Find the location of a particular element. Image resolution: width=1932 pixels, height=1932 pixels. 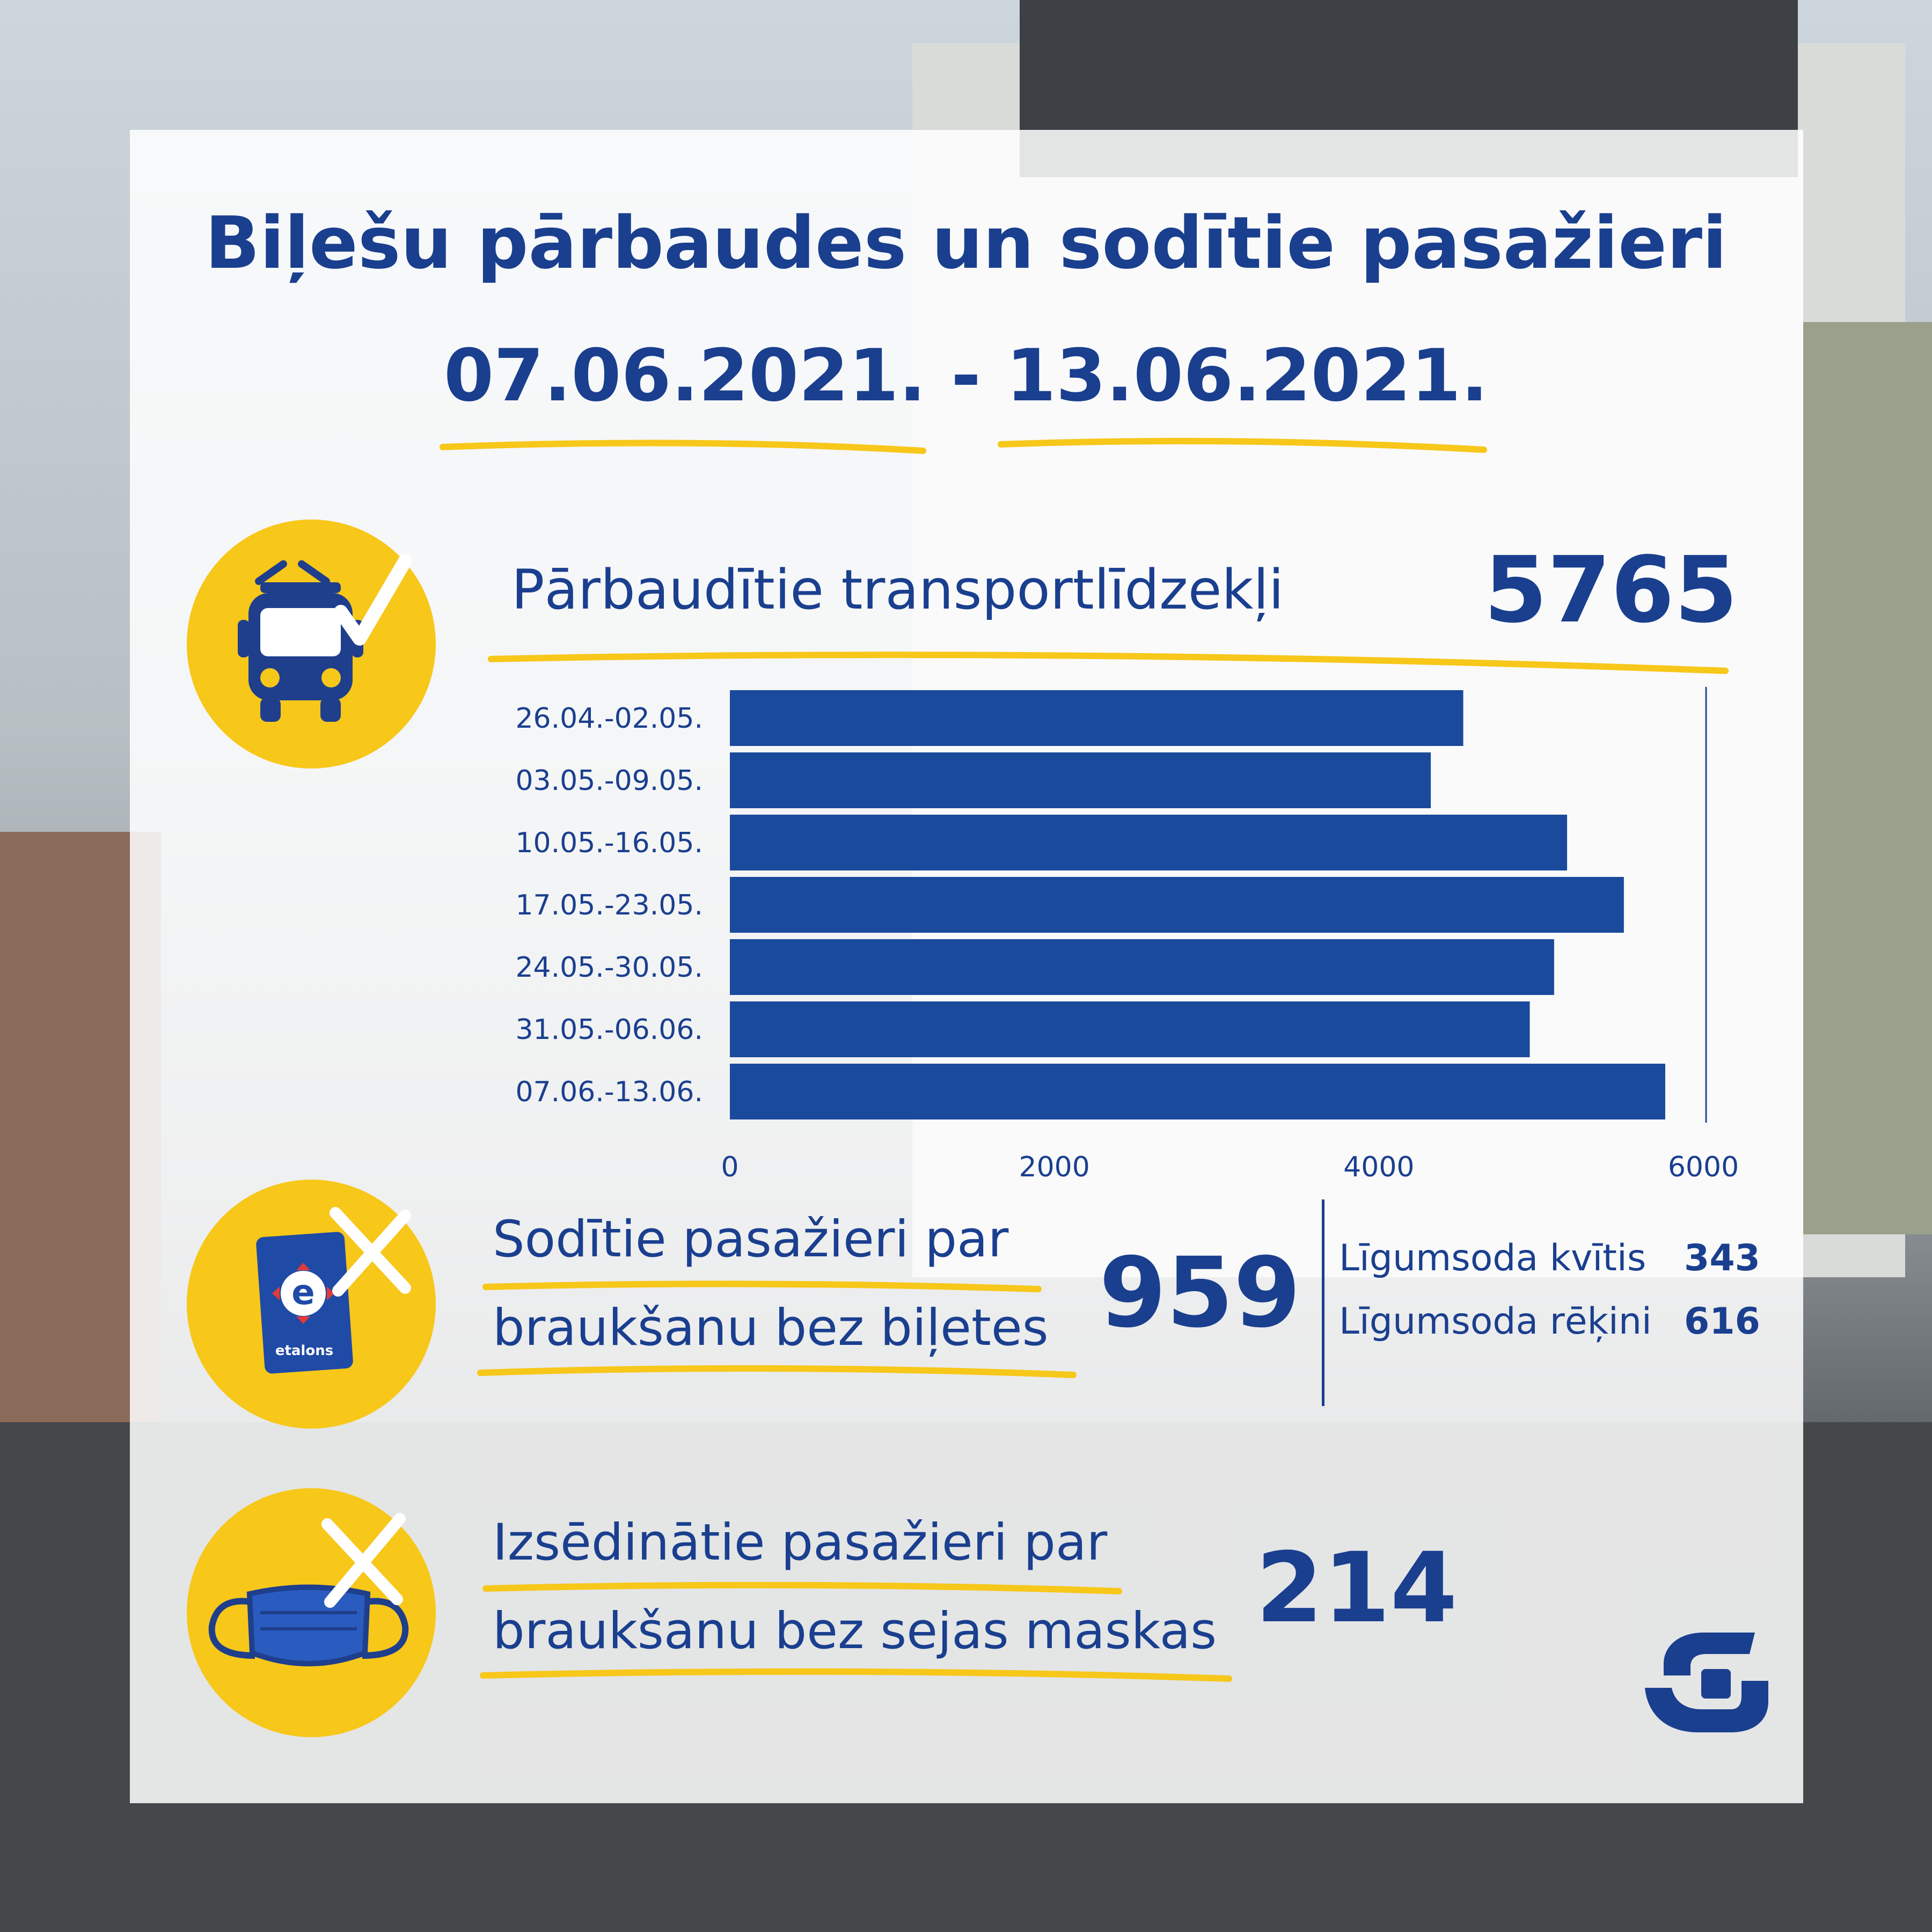

mask-value: 214 is located at coordinates (1357, 1588).